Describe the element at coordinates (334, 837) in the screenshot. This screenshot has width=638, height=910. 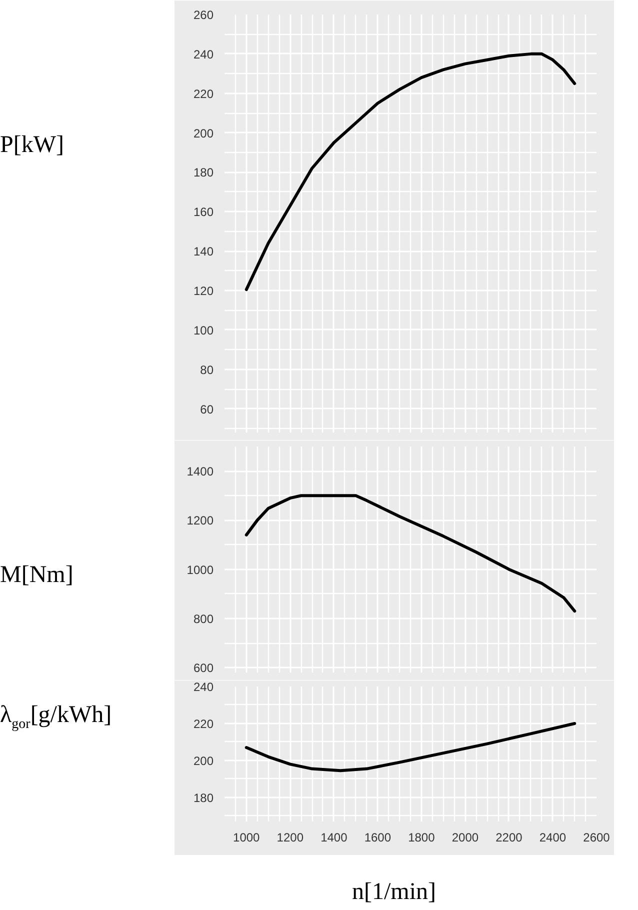
I see `x-tick-label: 1400` at that location.